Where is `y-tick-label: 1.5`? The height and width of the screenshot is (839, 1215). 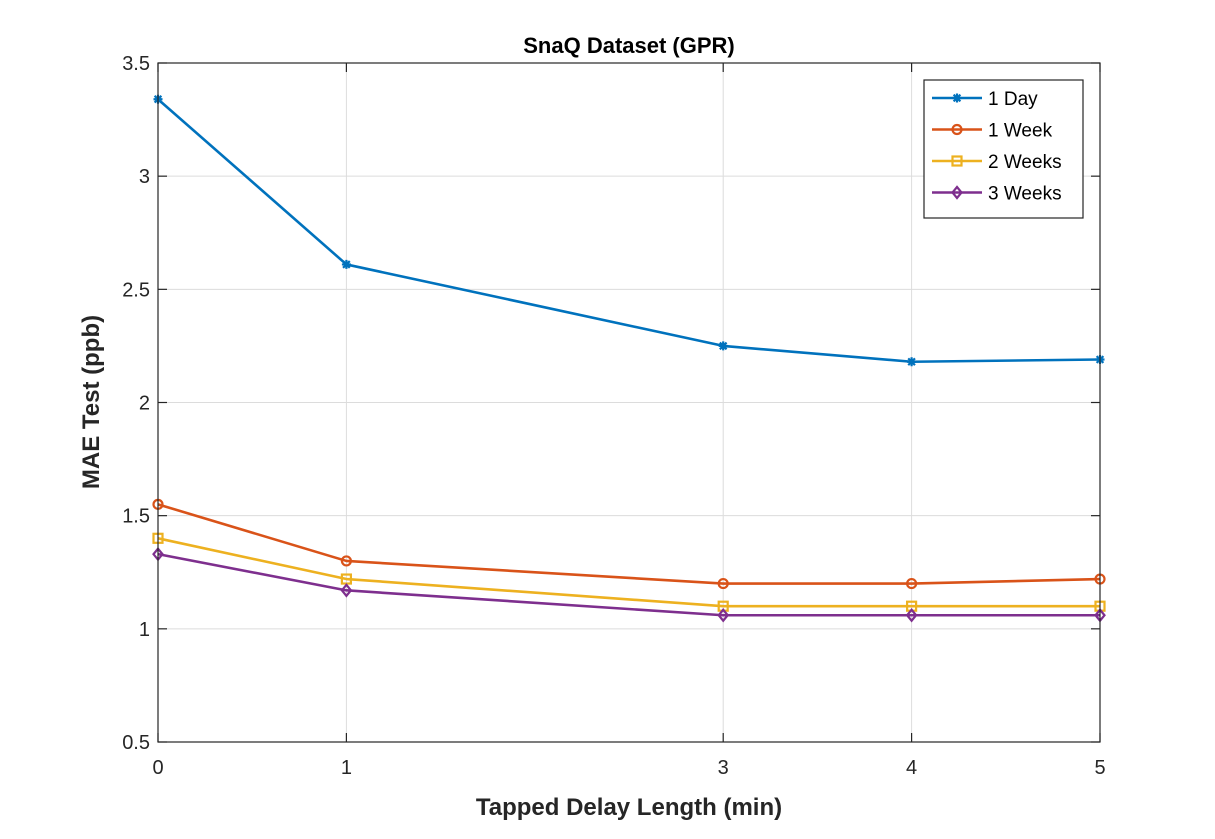 y-tick-label: 1.5 is located at coordinates (136, 517).